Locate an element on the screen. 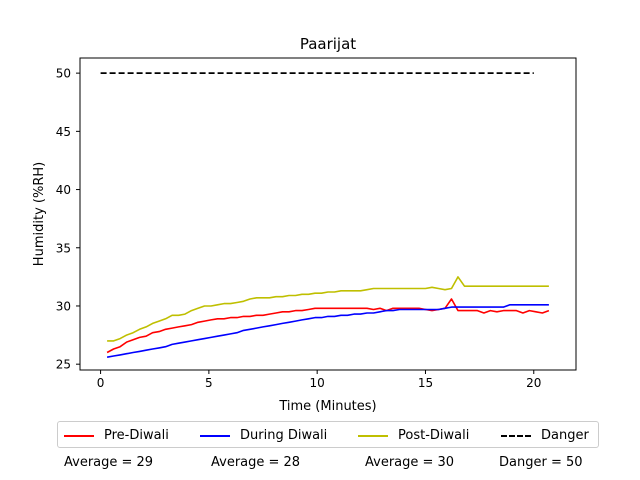 The height and width of the screenshot is (480, 640). legend-item-pre-diwali: Pre-Diwali is located at coordinates (116, 435).